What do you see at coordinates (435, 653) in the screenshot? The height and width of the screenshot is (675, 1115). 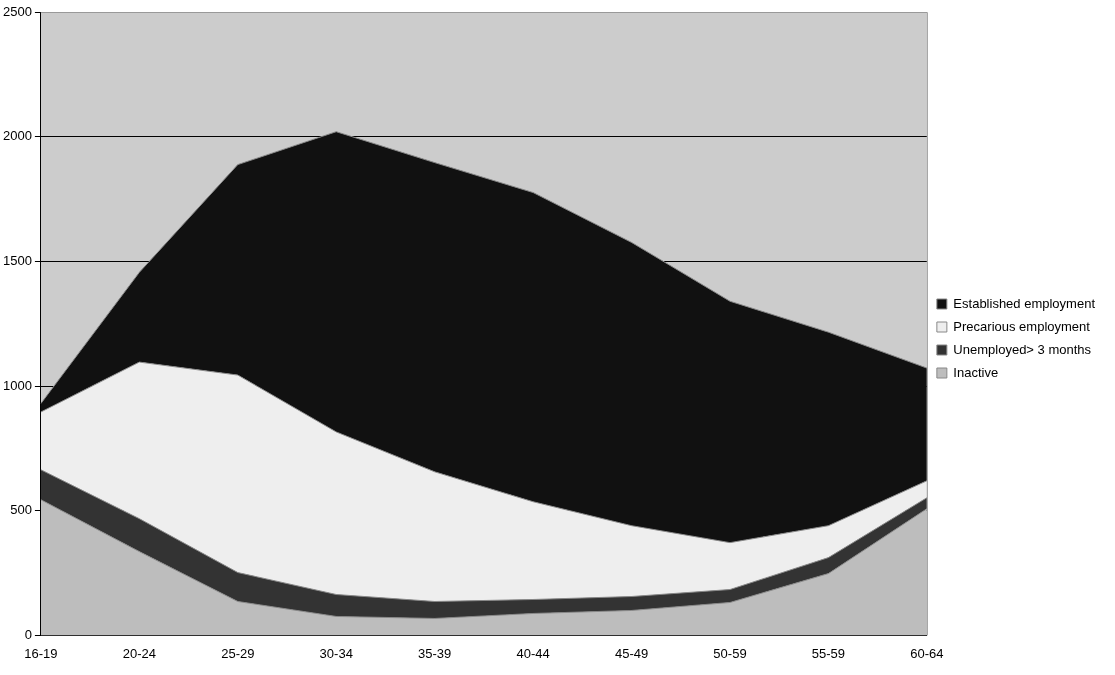 I see `x-tick-label: 35-39` at bounding box center [435, 653].